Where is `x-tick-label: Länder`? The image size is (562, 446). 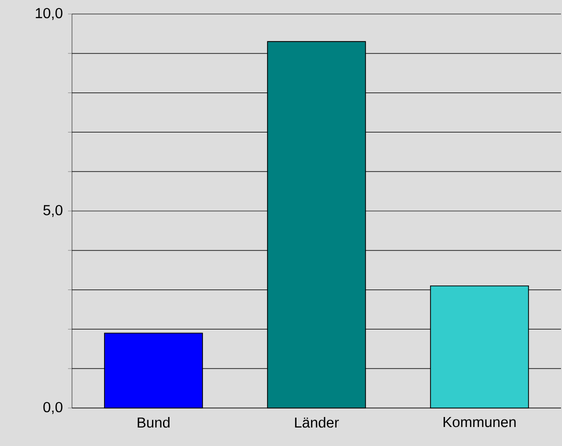 x-tick-label: Länder is located at coordinates (317, 422).